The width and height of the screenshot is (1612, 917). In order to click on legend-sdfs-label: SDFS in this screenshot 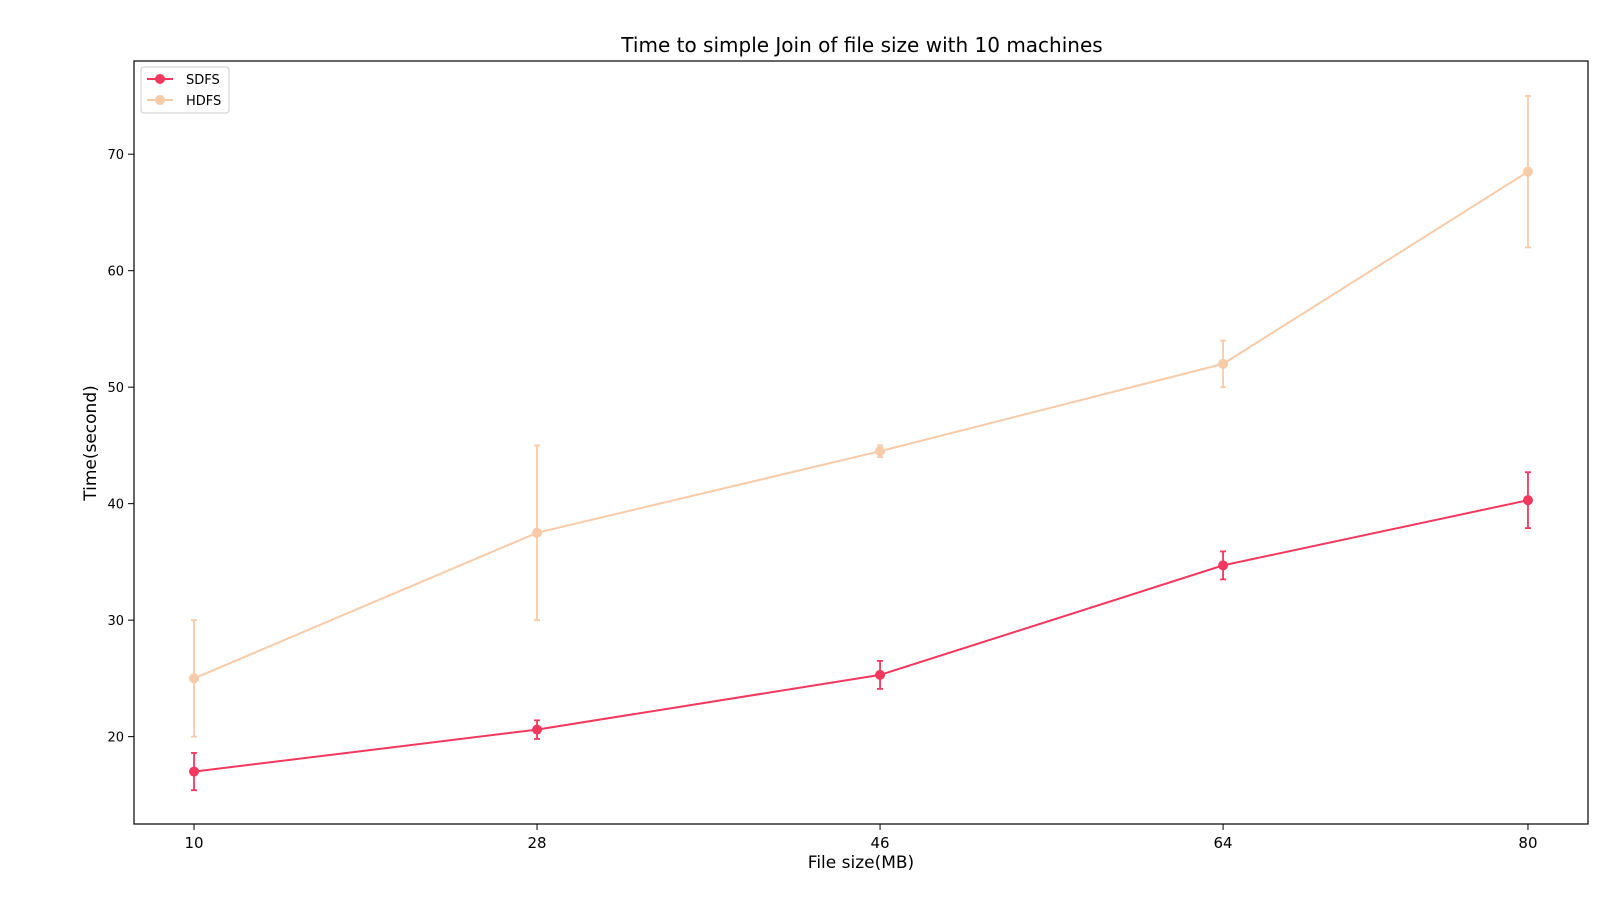, I will do `click(203, 80)`.